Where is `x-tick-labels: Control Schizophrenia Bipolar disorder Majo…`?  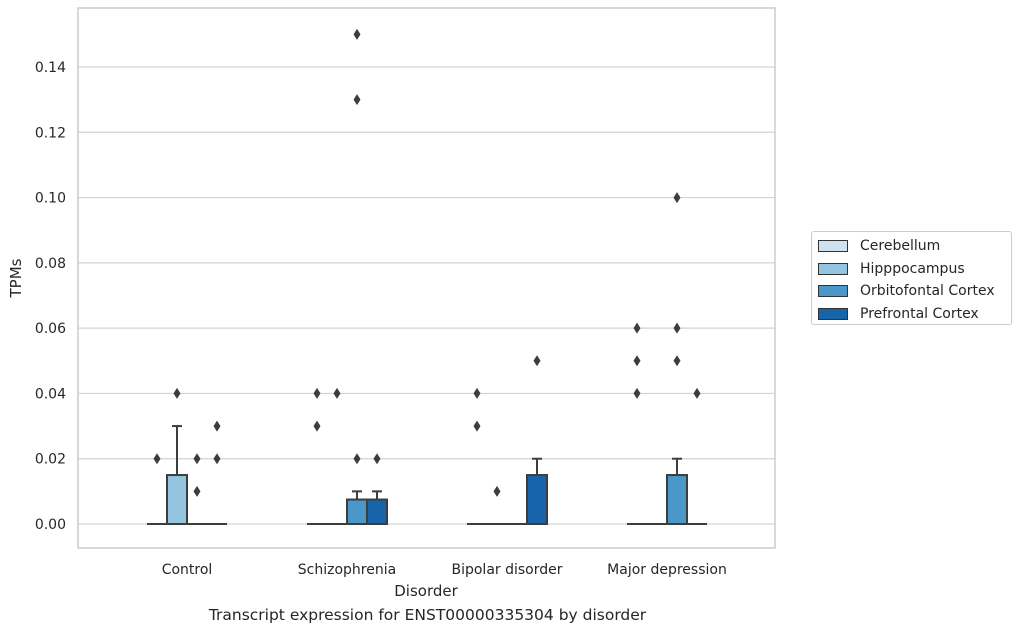 x-tick-labels: Control Schizophrenia Bipolar disorder Majo… is located at coordinates (444, 570).